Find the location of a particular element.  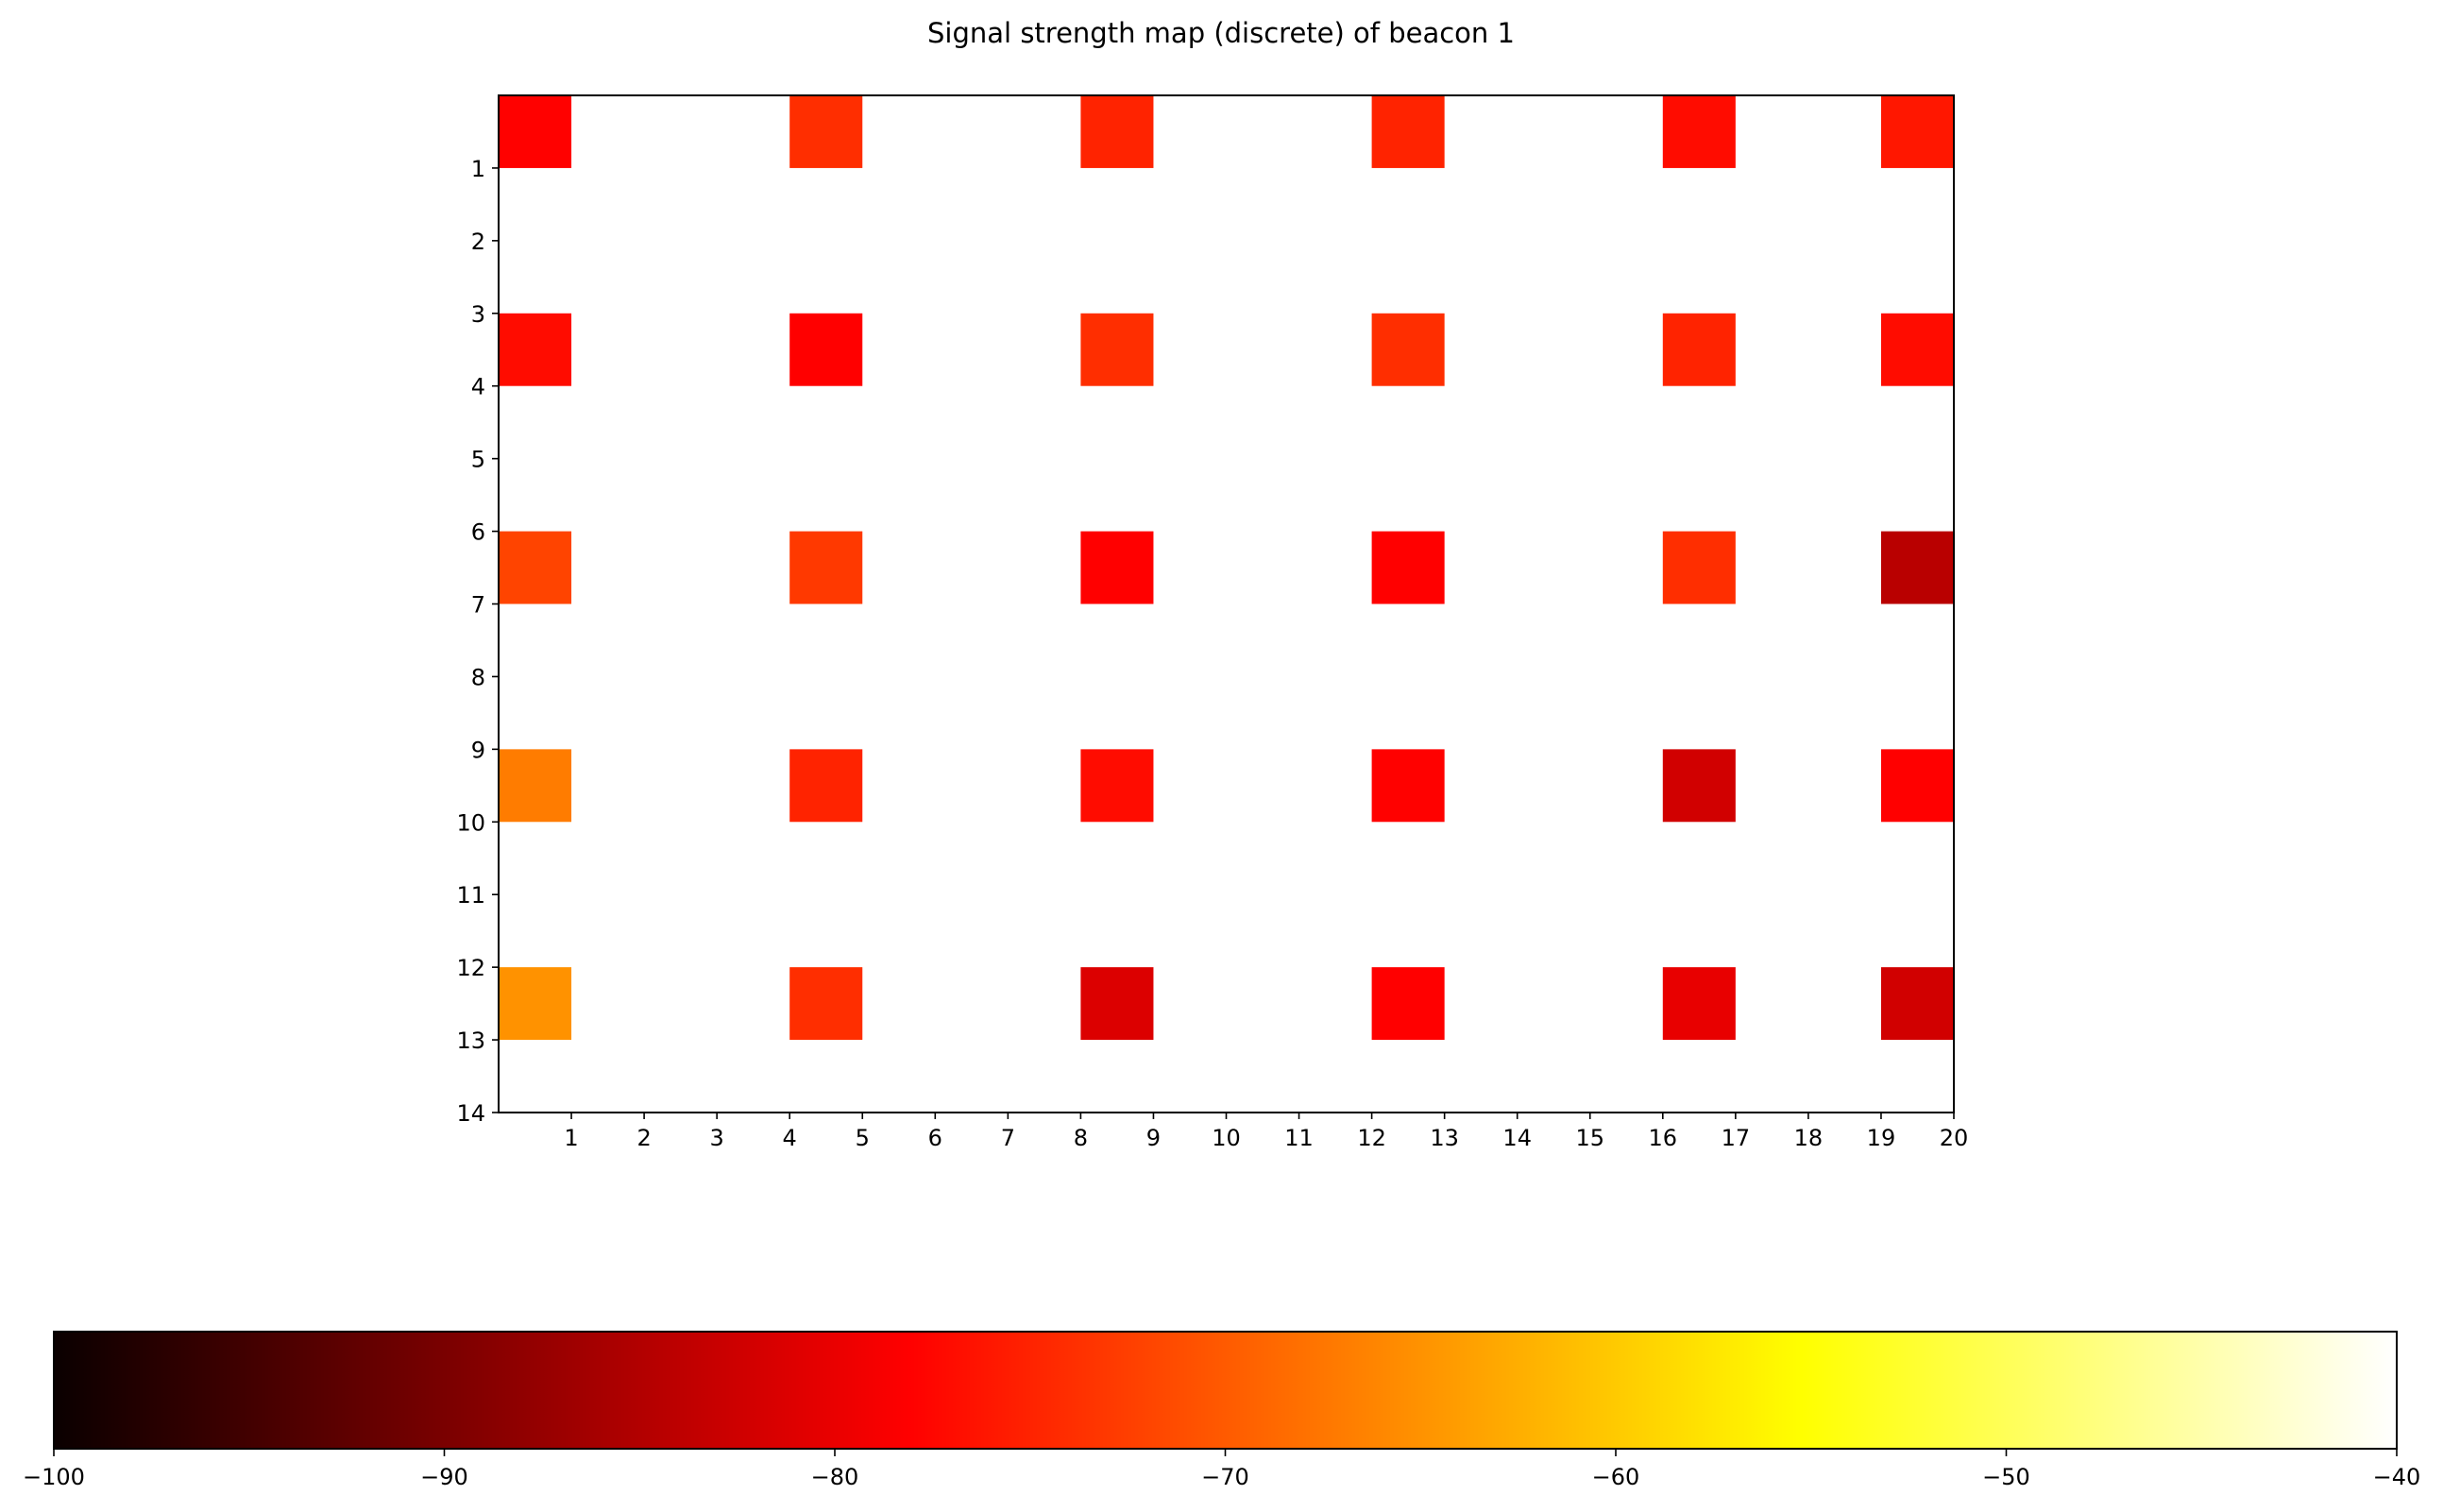

colorbar-tick-label: −50 is located at coordinates (2006, 1477).